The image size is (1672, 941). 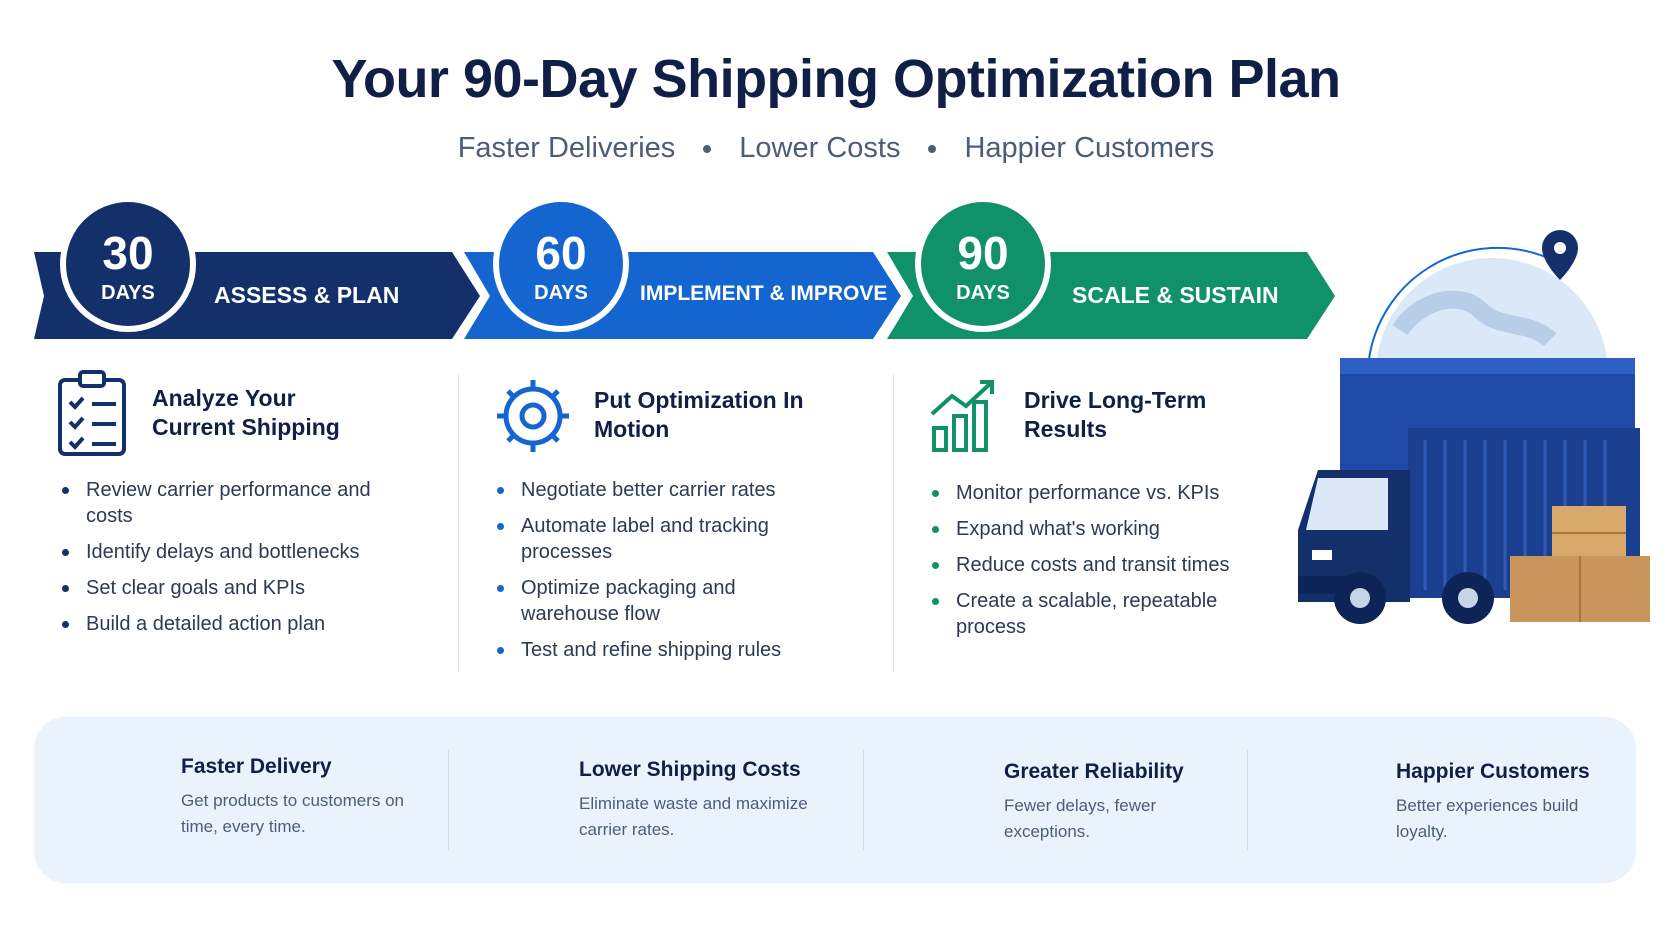 I want to click on benefit-title: Lower Shipping Costs, so click(x=690, y=769).